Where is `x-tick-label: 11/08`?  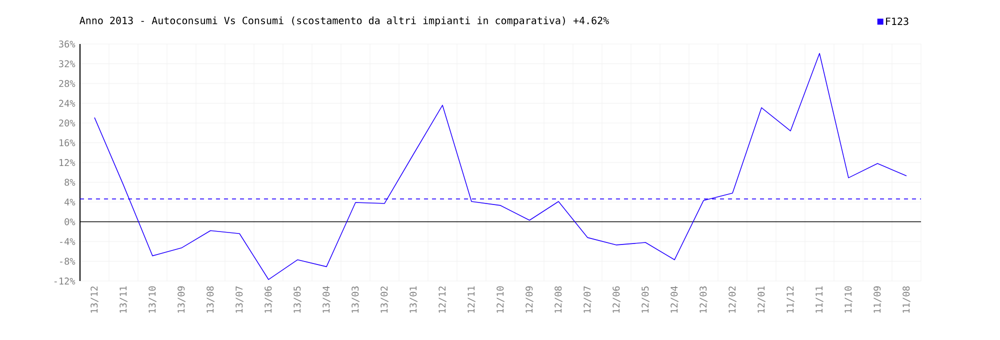 x-tick-label: 11/08 is located at coordinates (906, 299).